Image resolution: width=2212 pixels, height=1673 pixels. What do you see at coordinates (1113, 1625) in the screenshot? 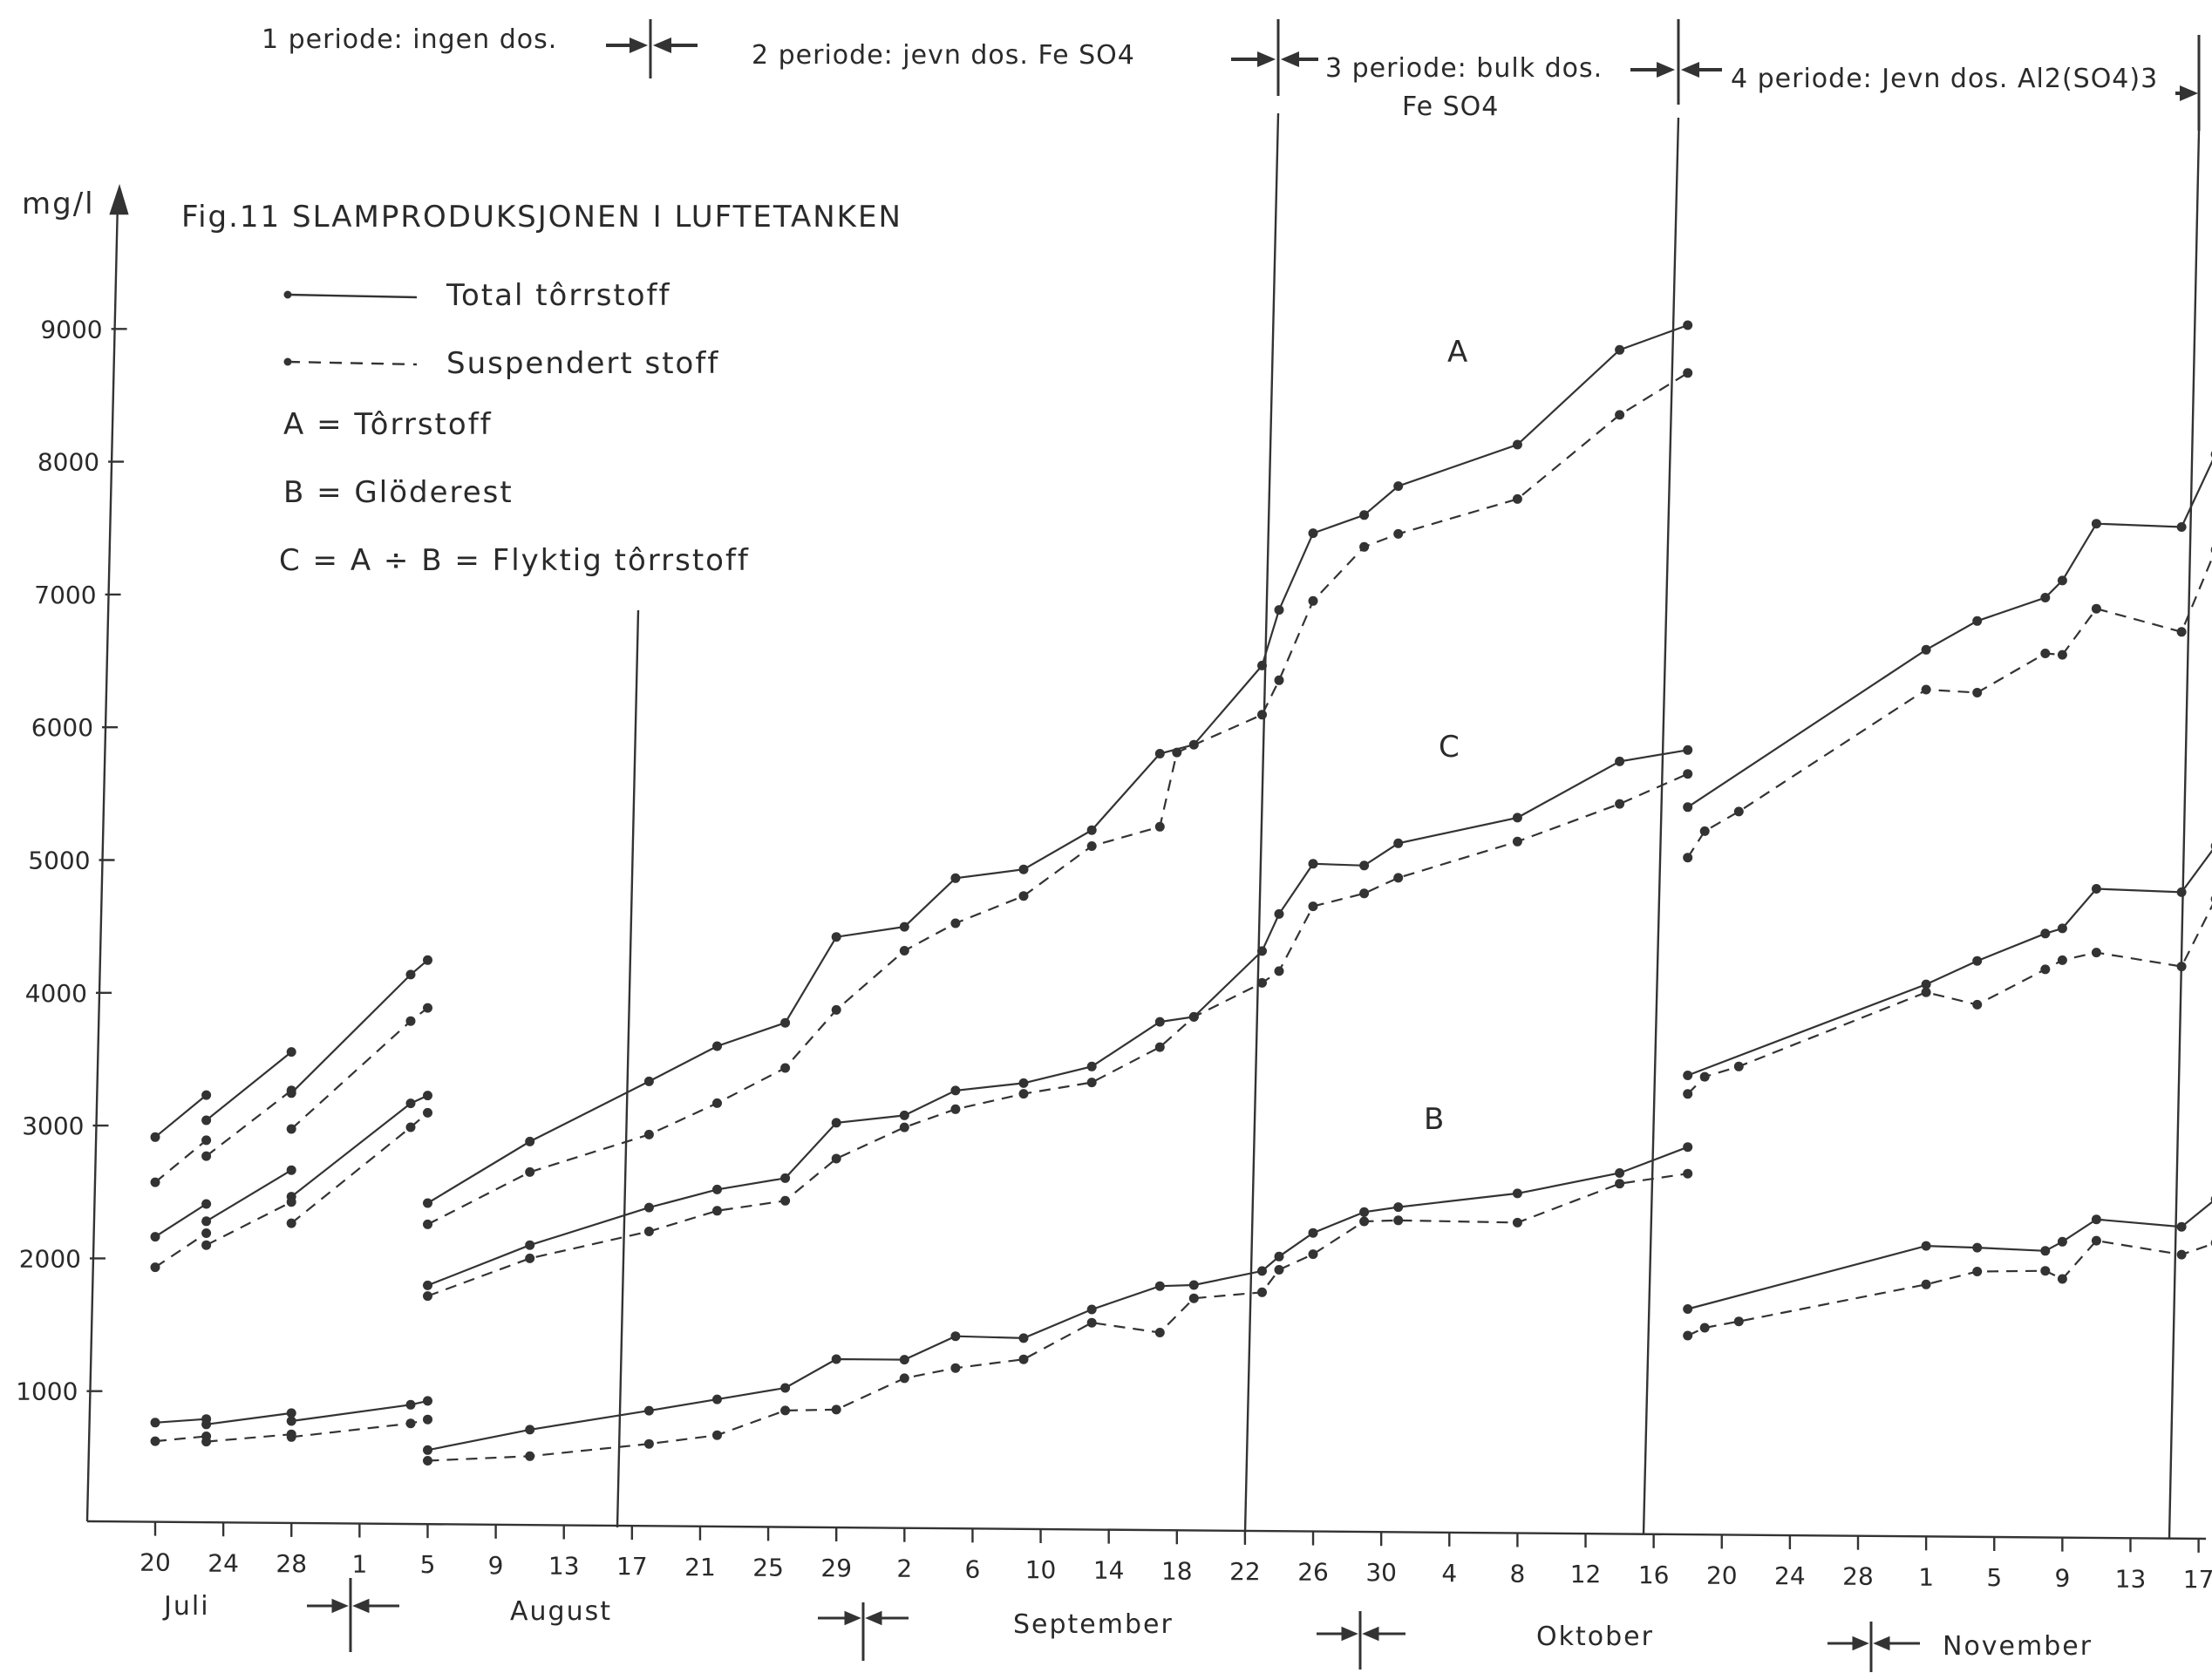
I see `month-separators` at bounding box center [1113, 1625].